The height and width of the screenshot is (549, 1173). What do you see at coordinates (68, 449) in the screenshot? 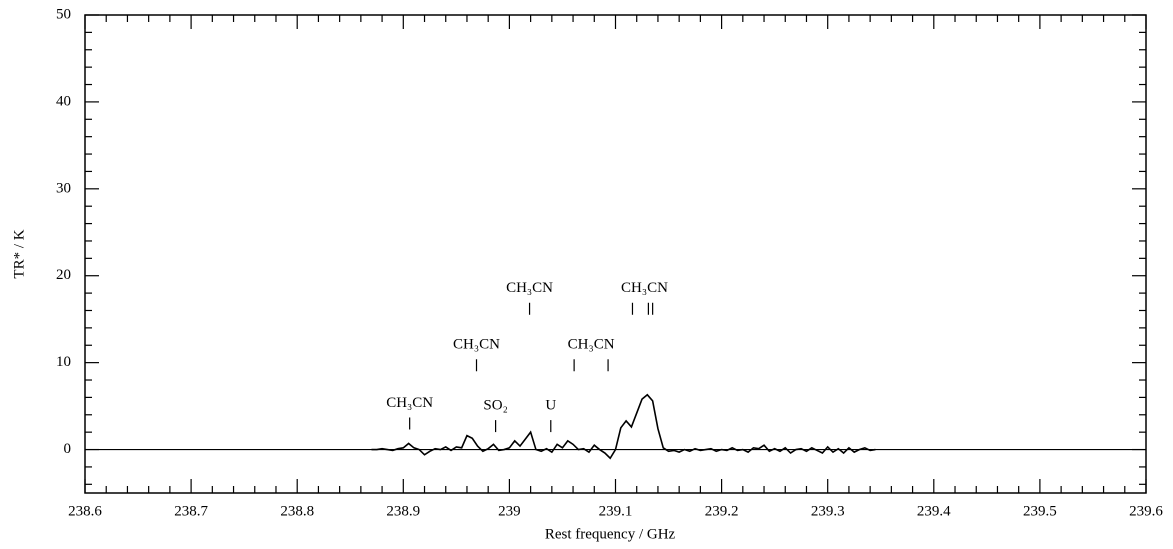
I see `y-tick-label: 0` at bounding box center [68, 449].